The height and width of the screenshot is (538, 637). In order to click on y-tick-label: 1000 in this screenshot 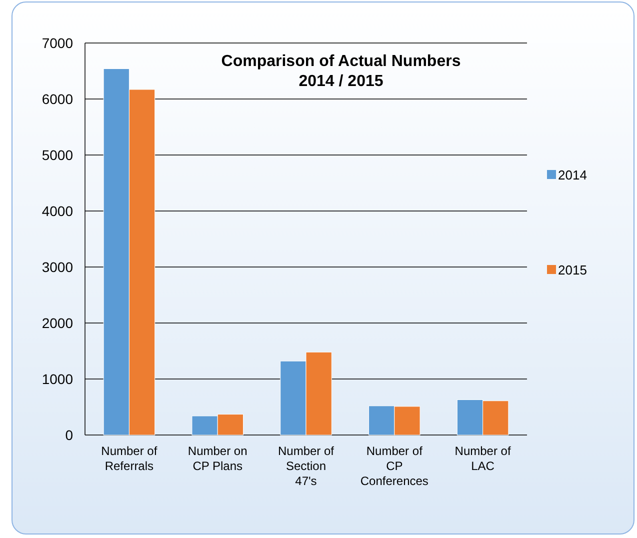, I will do `click(58, 378)`.